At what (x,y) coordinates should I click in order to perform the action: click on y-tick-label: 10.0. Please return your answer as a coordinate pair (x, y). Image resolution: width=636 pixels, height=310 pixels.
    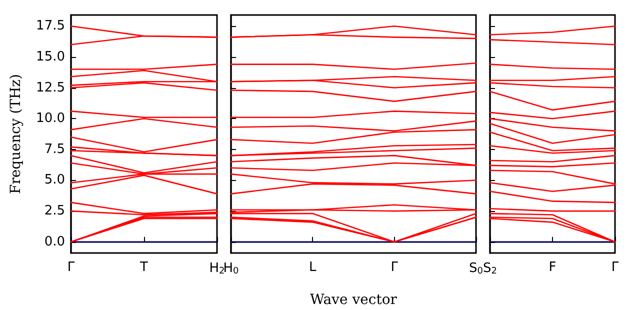
    Looking at the image, I should click on (50, 118).